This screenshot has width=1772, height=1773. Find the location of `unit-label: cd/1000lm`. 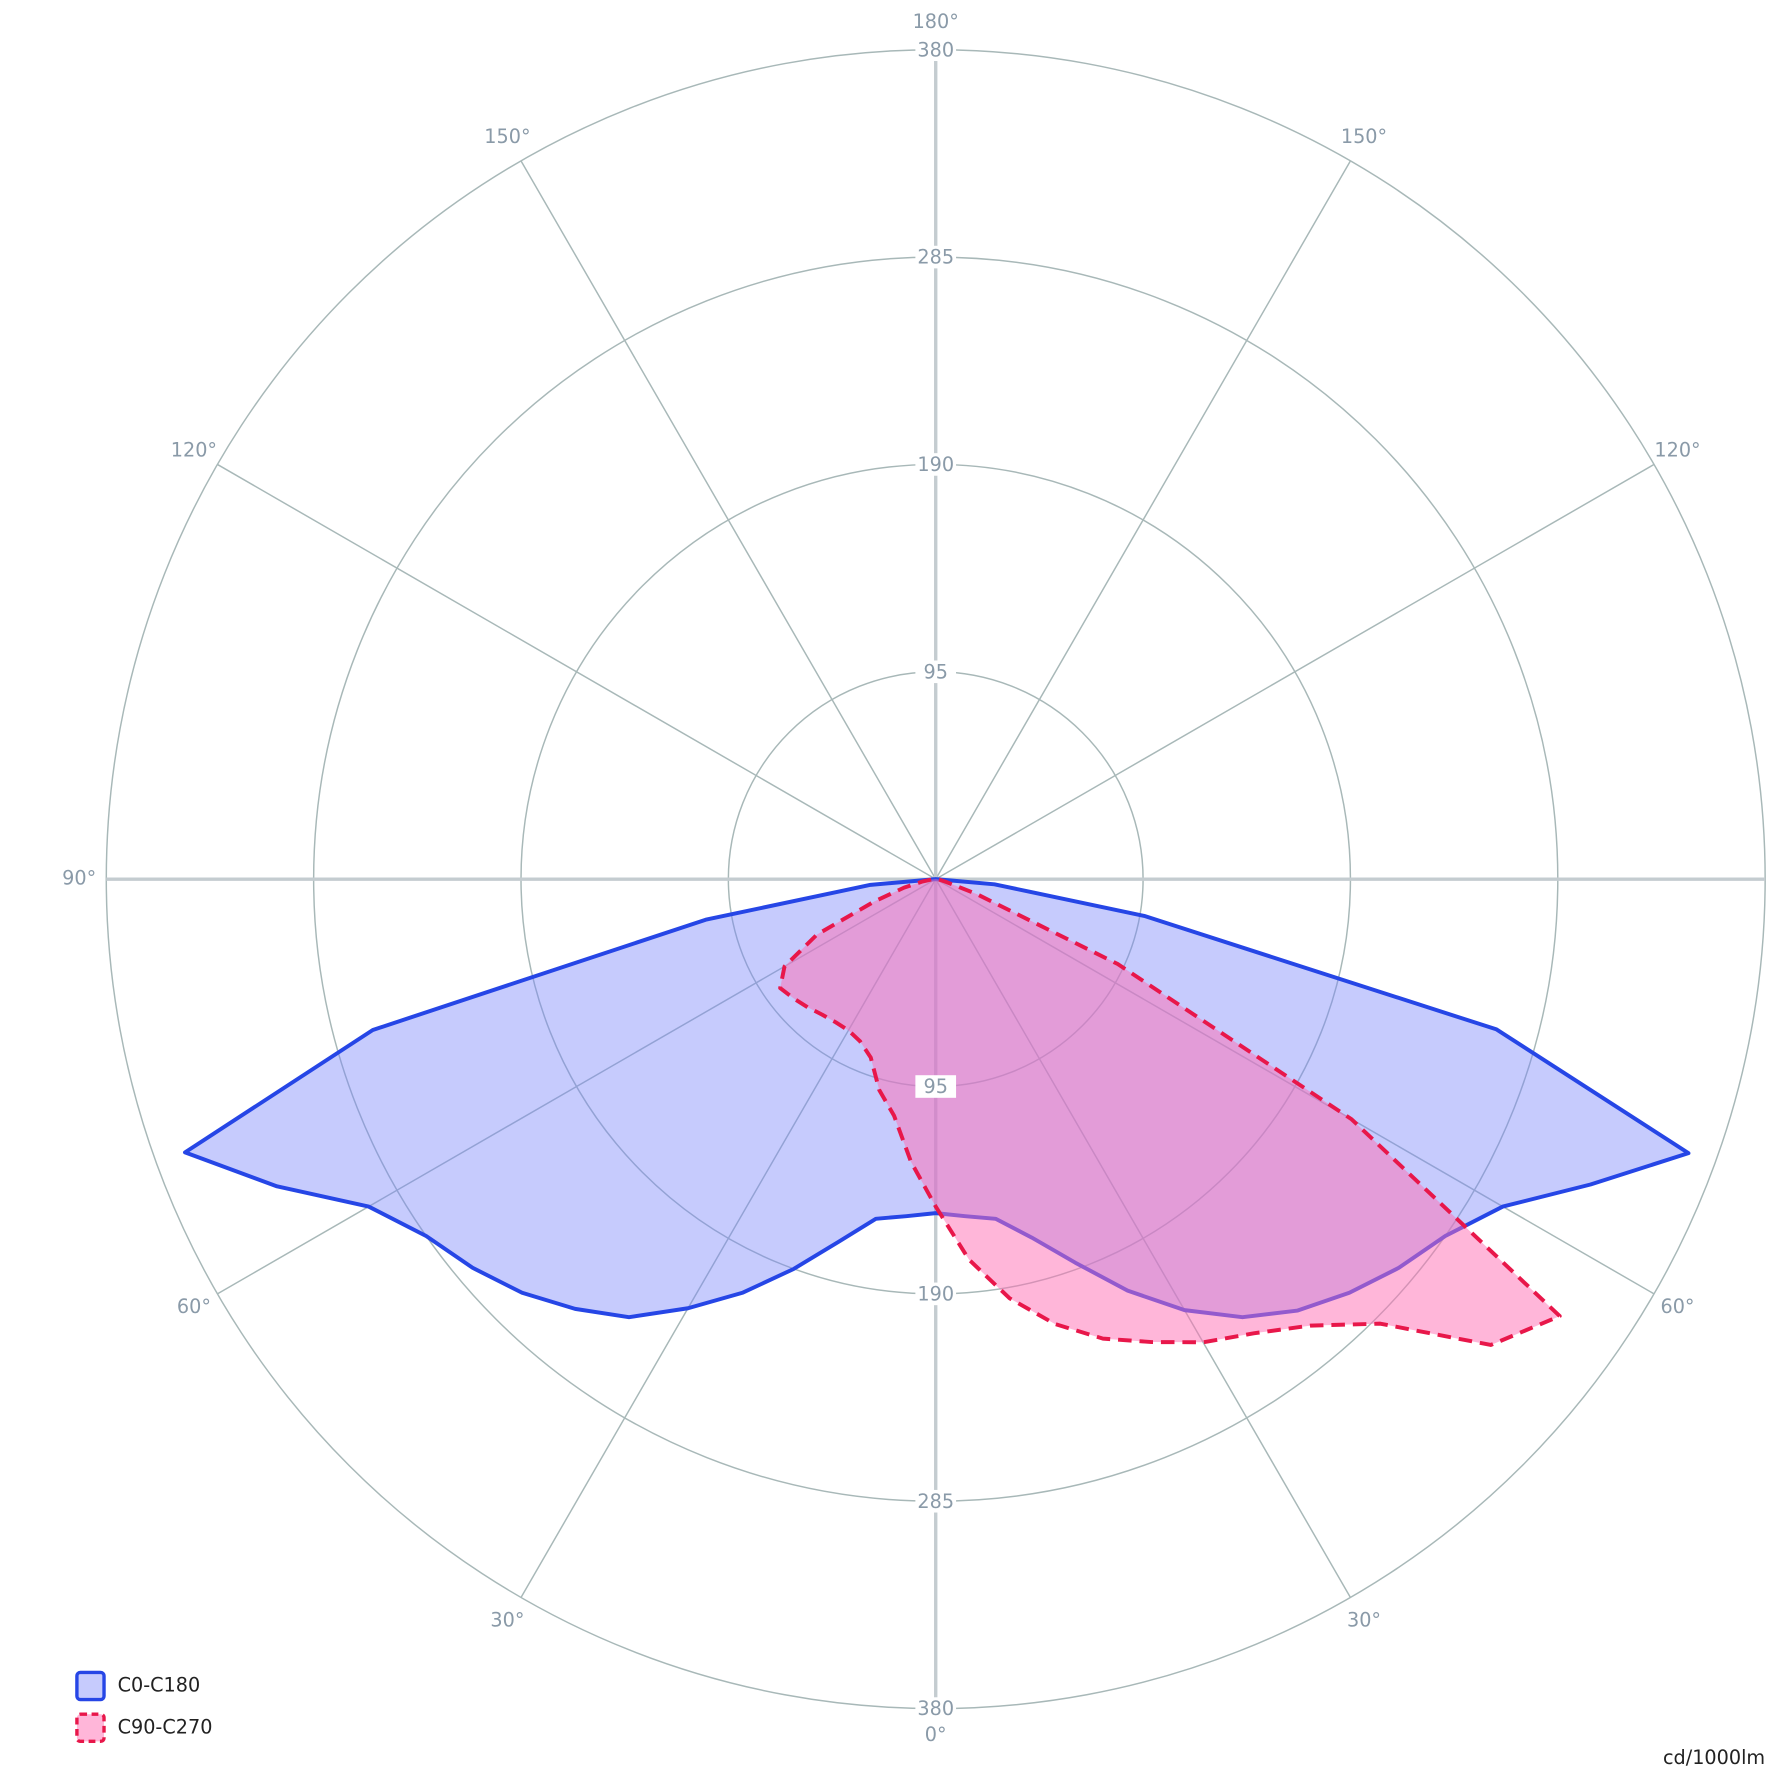

unit-label: cd/1000lm is located at coordinates (1714, 1757).